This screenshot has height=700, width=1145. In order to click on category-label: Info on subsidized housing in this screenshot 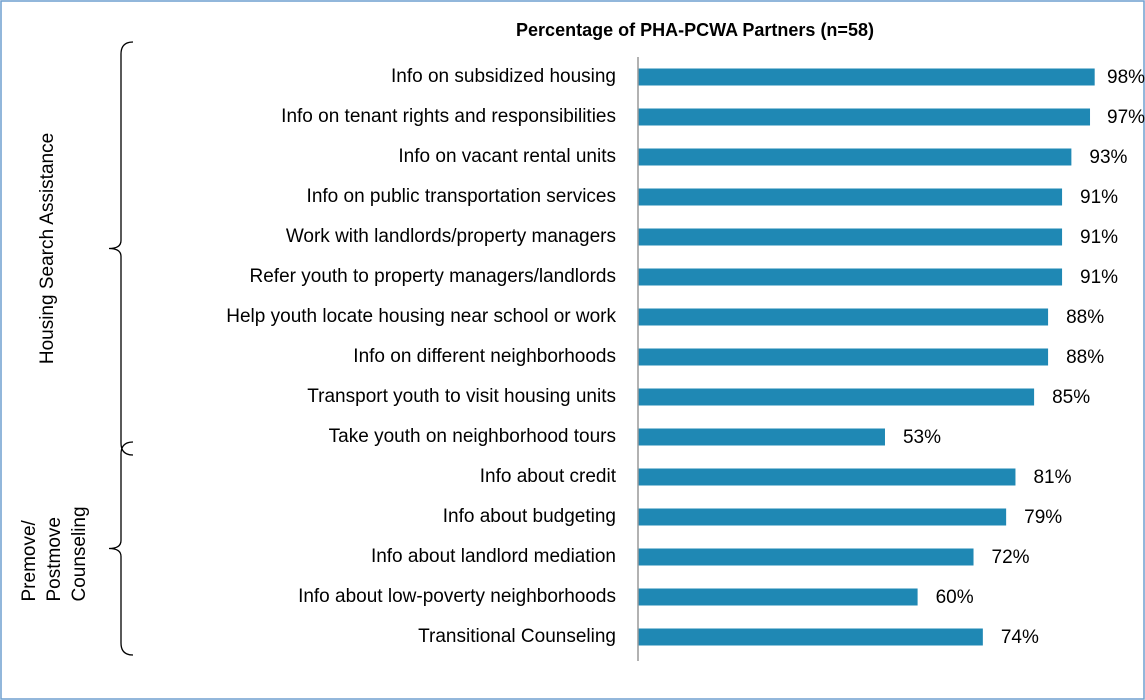, I will do `click(503, 76)`.